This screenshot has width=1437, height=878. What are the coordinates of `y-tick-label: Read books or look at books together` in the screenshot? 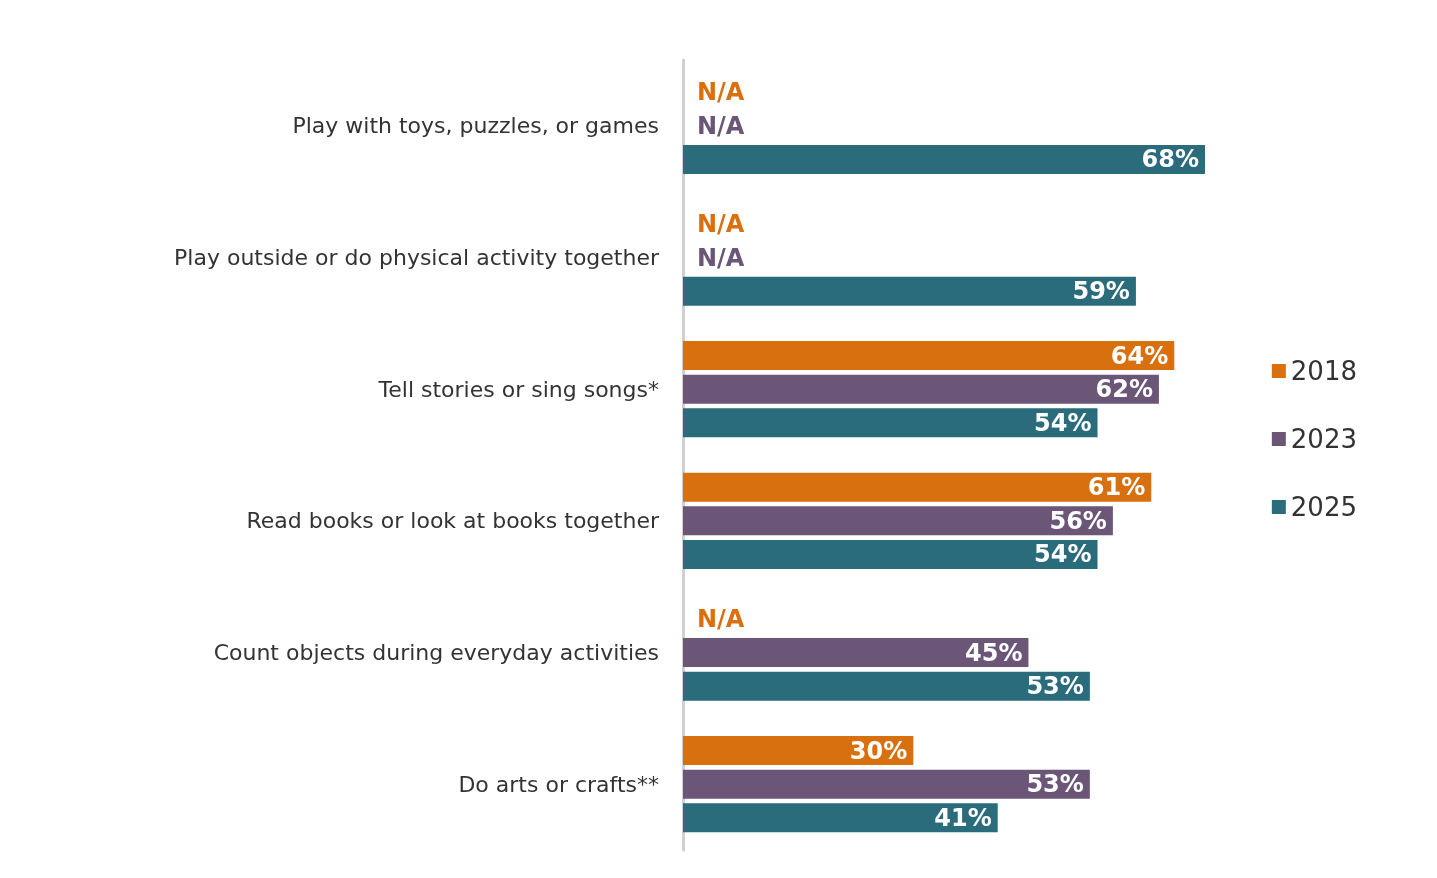 It's located at (453, 521).